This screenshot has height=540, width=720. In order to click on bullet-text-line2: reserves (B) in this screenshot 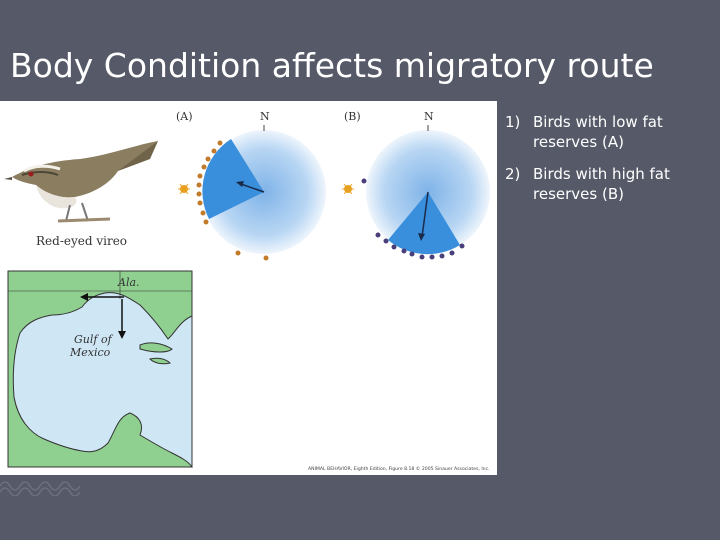, I will do `click(578, 194)`.